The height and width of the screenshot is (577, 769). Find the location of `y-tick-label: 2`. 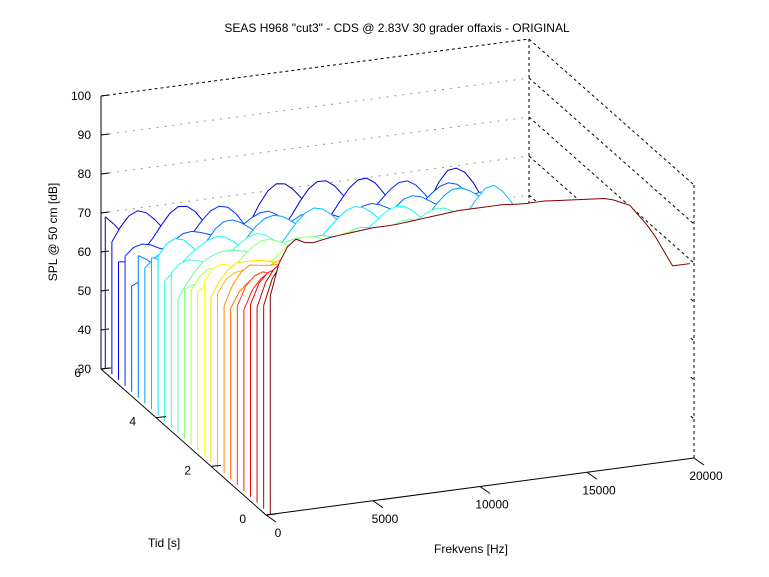

y-tick-label: 2 is located at coordinates (187, 470).